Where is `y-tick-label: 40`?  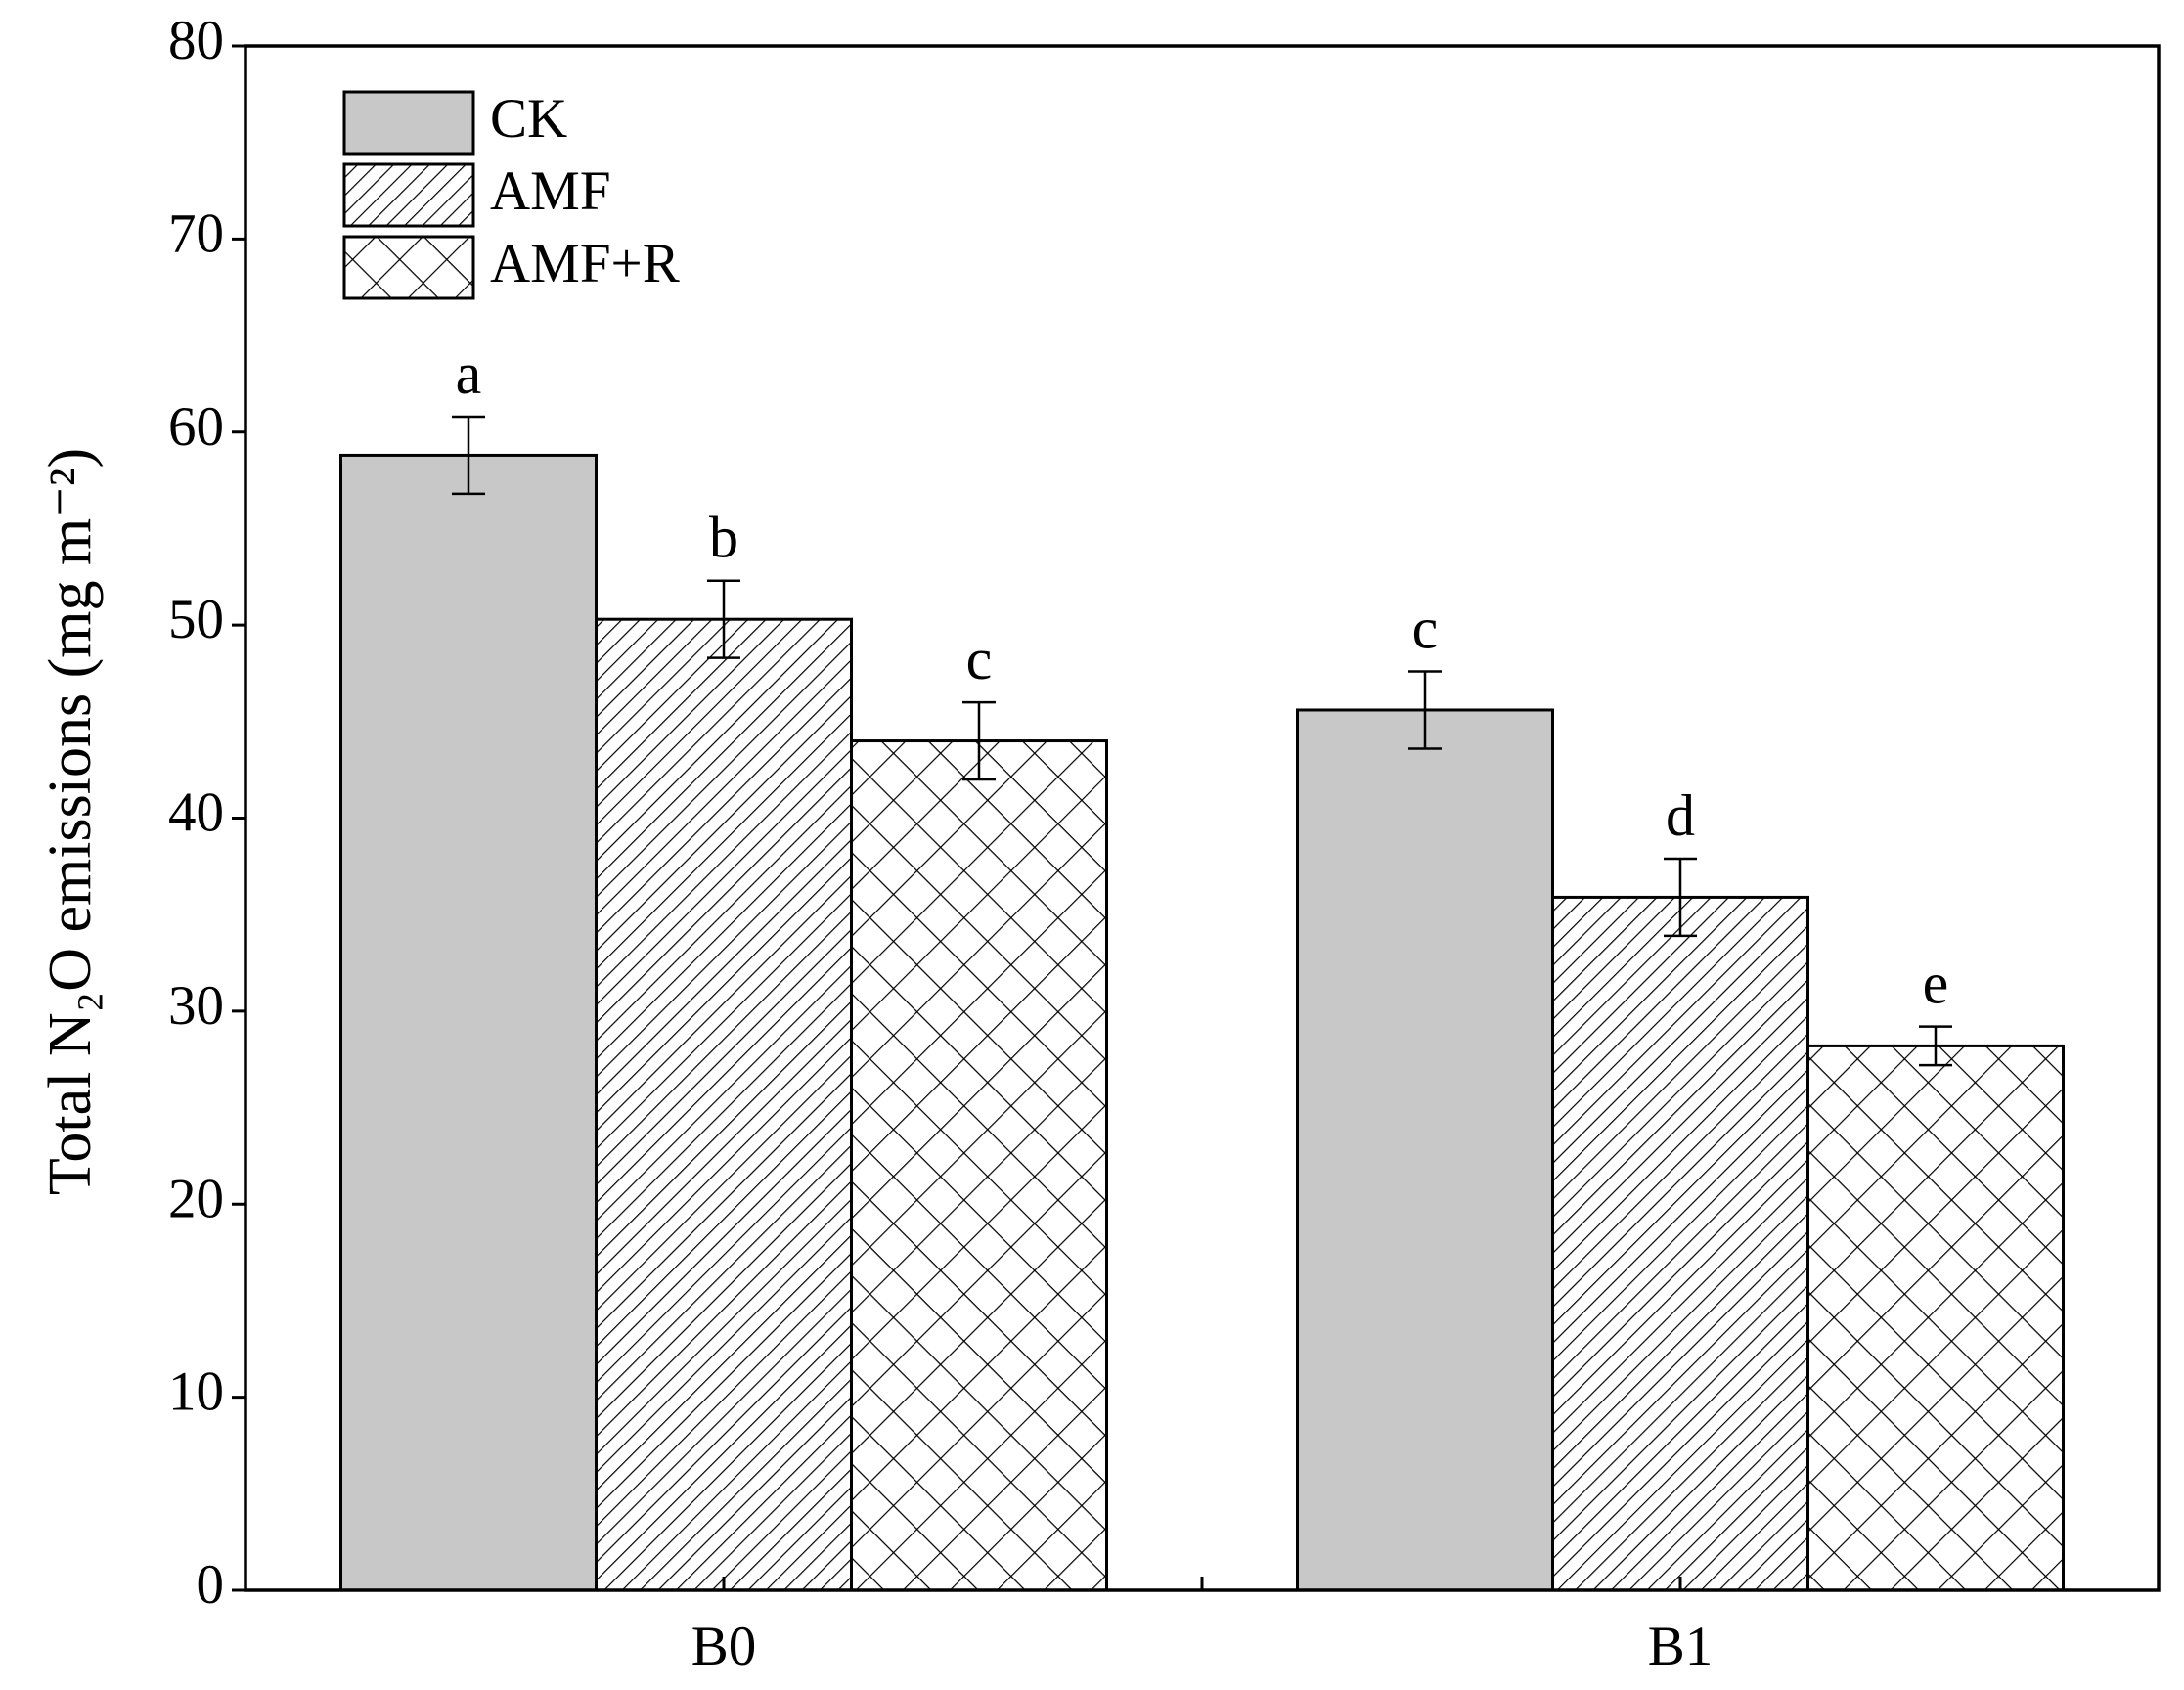 y-tick-label: 40 is located at coordinates (196, 813).